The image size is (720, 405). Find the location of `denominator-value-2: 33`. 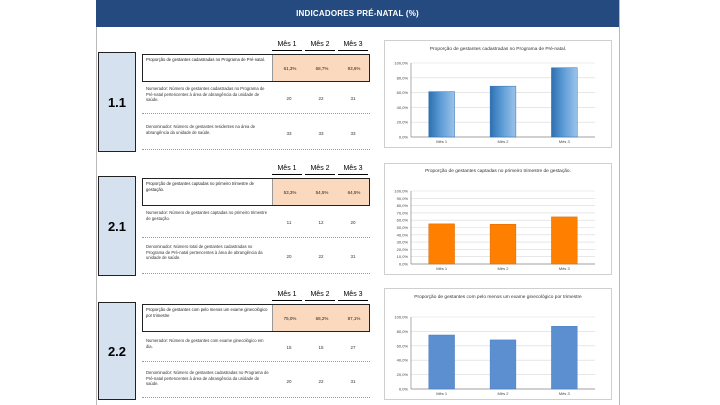

denominator-value-2: 33 is located at coordinates (321, 133).